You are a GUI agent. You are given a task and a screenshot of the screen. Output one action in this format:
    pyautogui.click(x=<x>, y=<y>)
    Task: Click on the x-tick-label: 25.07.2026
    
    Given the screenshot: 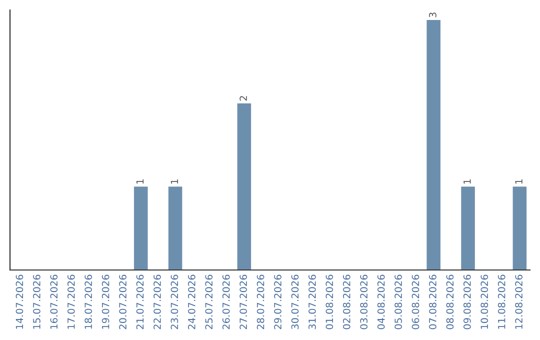 What is the action you would take?
    pyautogui.click(x=209, y=302)
    